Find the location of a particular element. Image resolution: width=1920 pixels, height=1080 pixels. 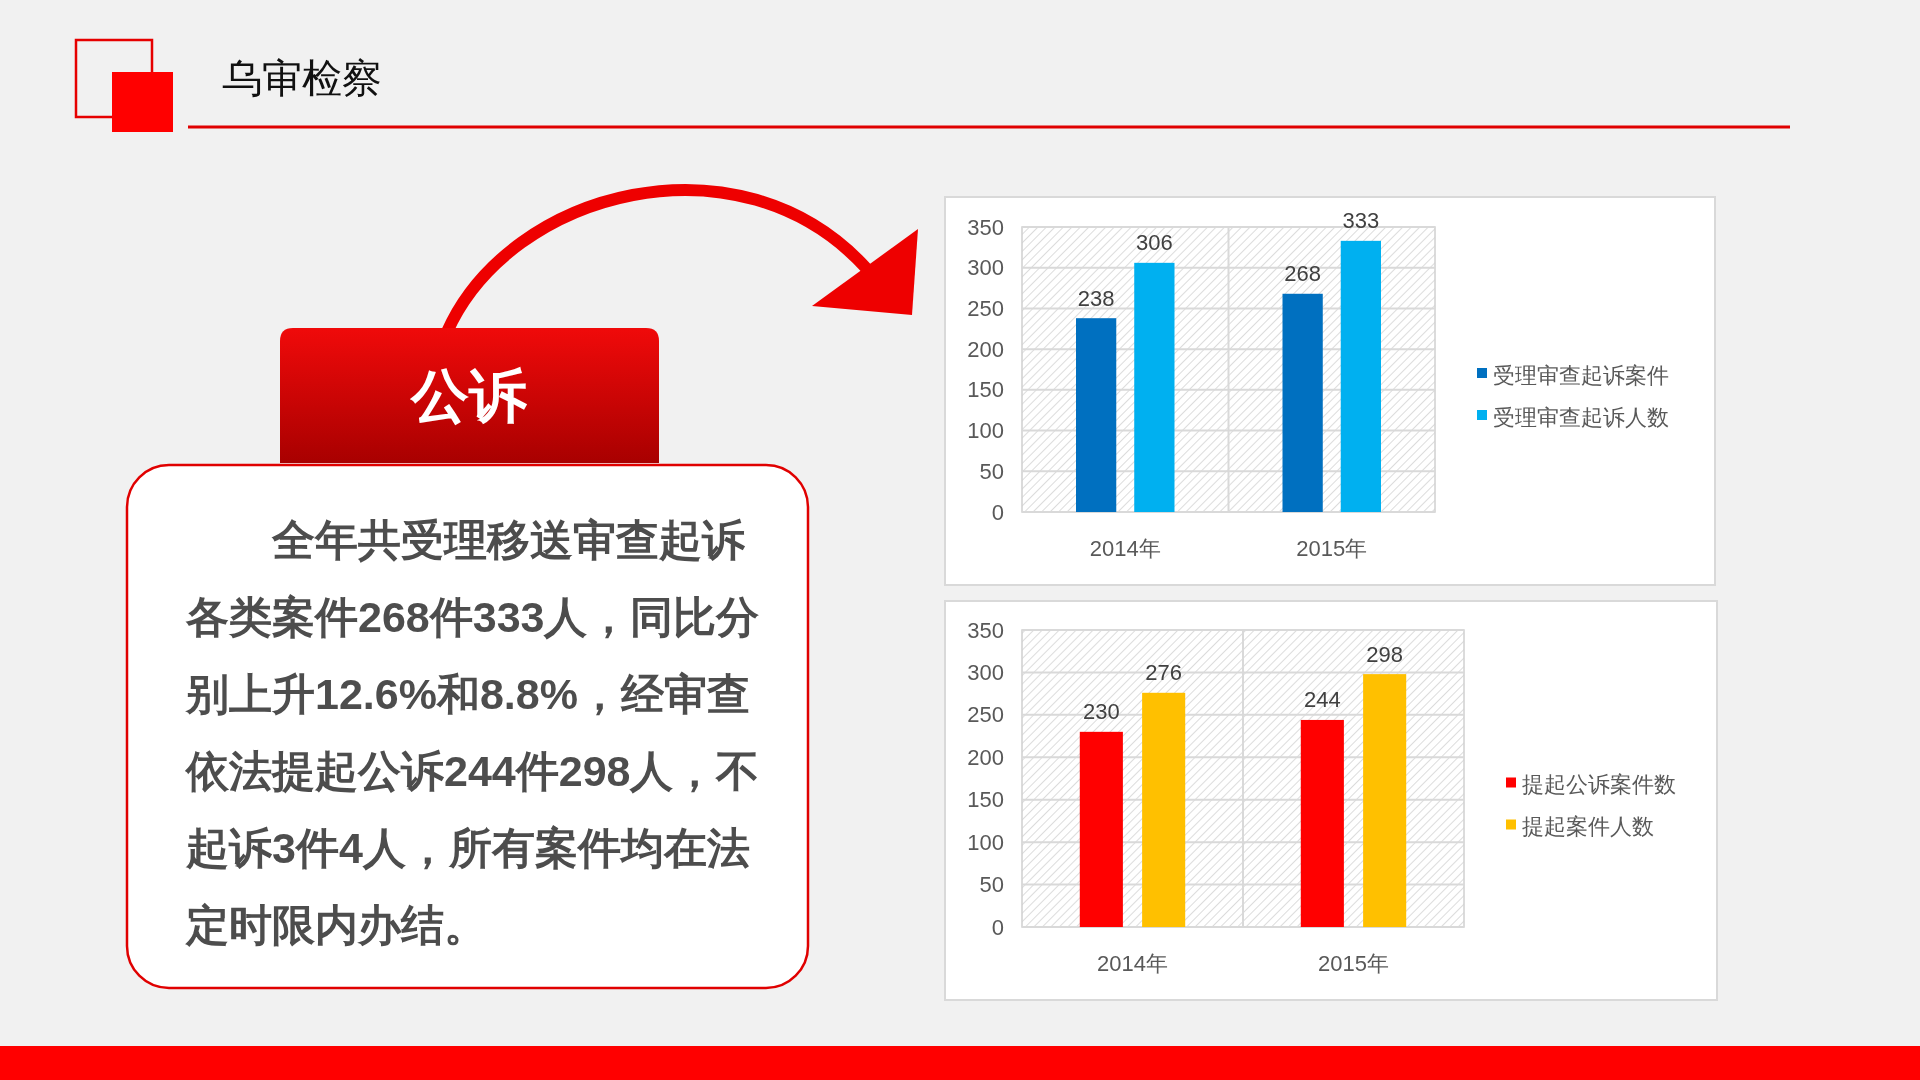

data-label: 306 is located at coordinates (1154, 243).